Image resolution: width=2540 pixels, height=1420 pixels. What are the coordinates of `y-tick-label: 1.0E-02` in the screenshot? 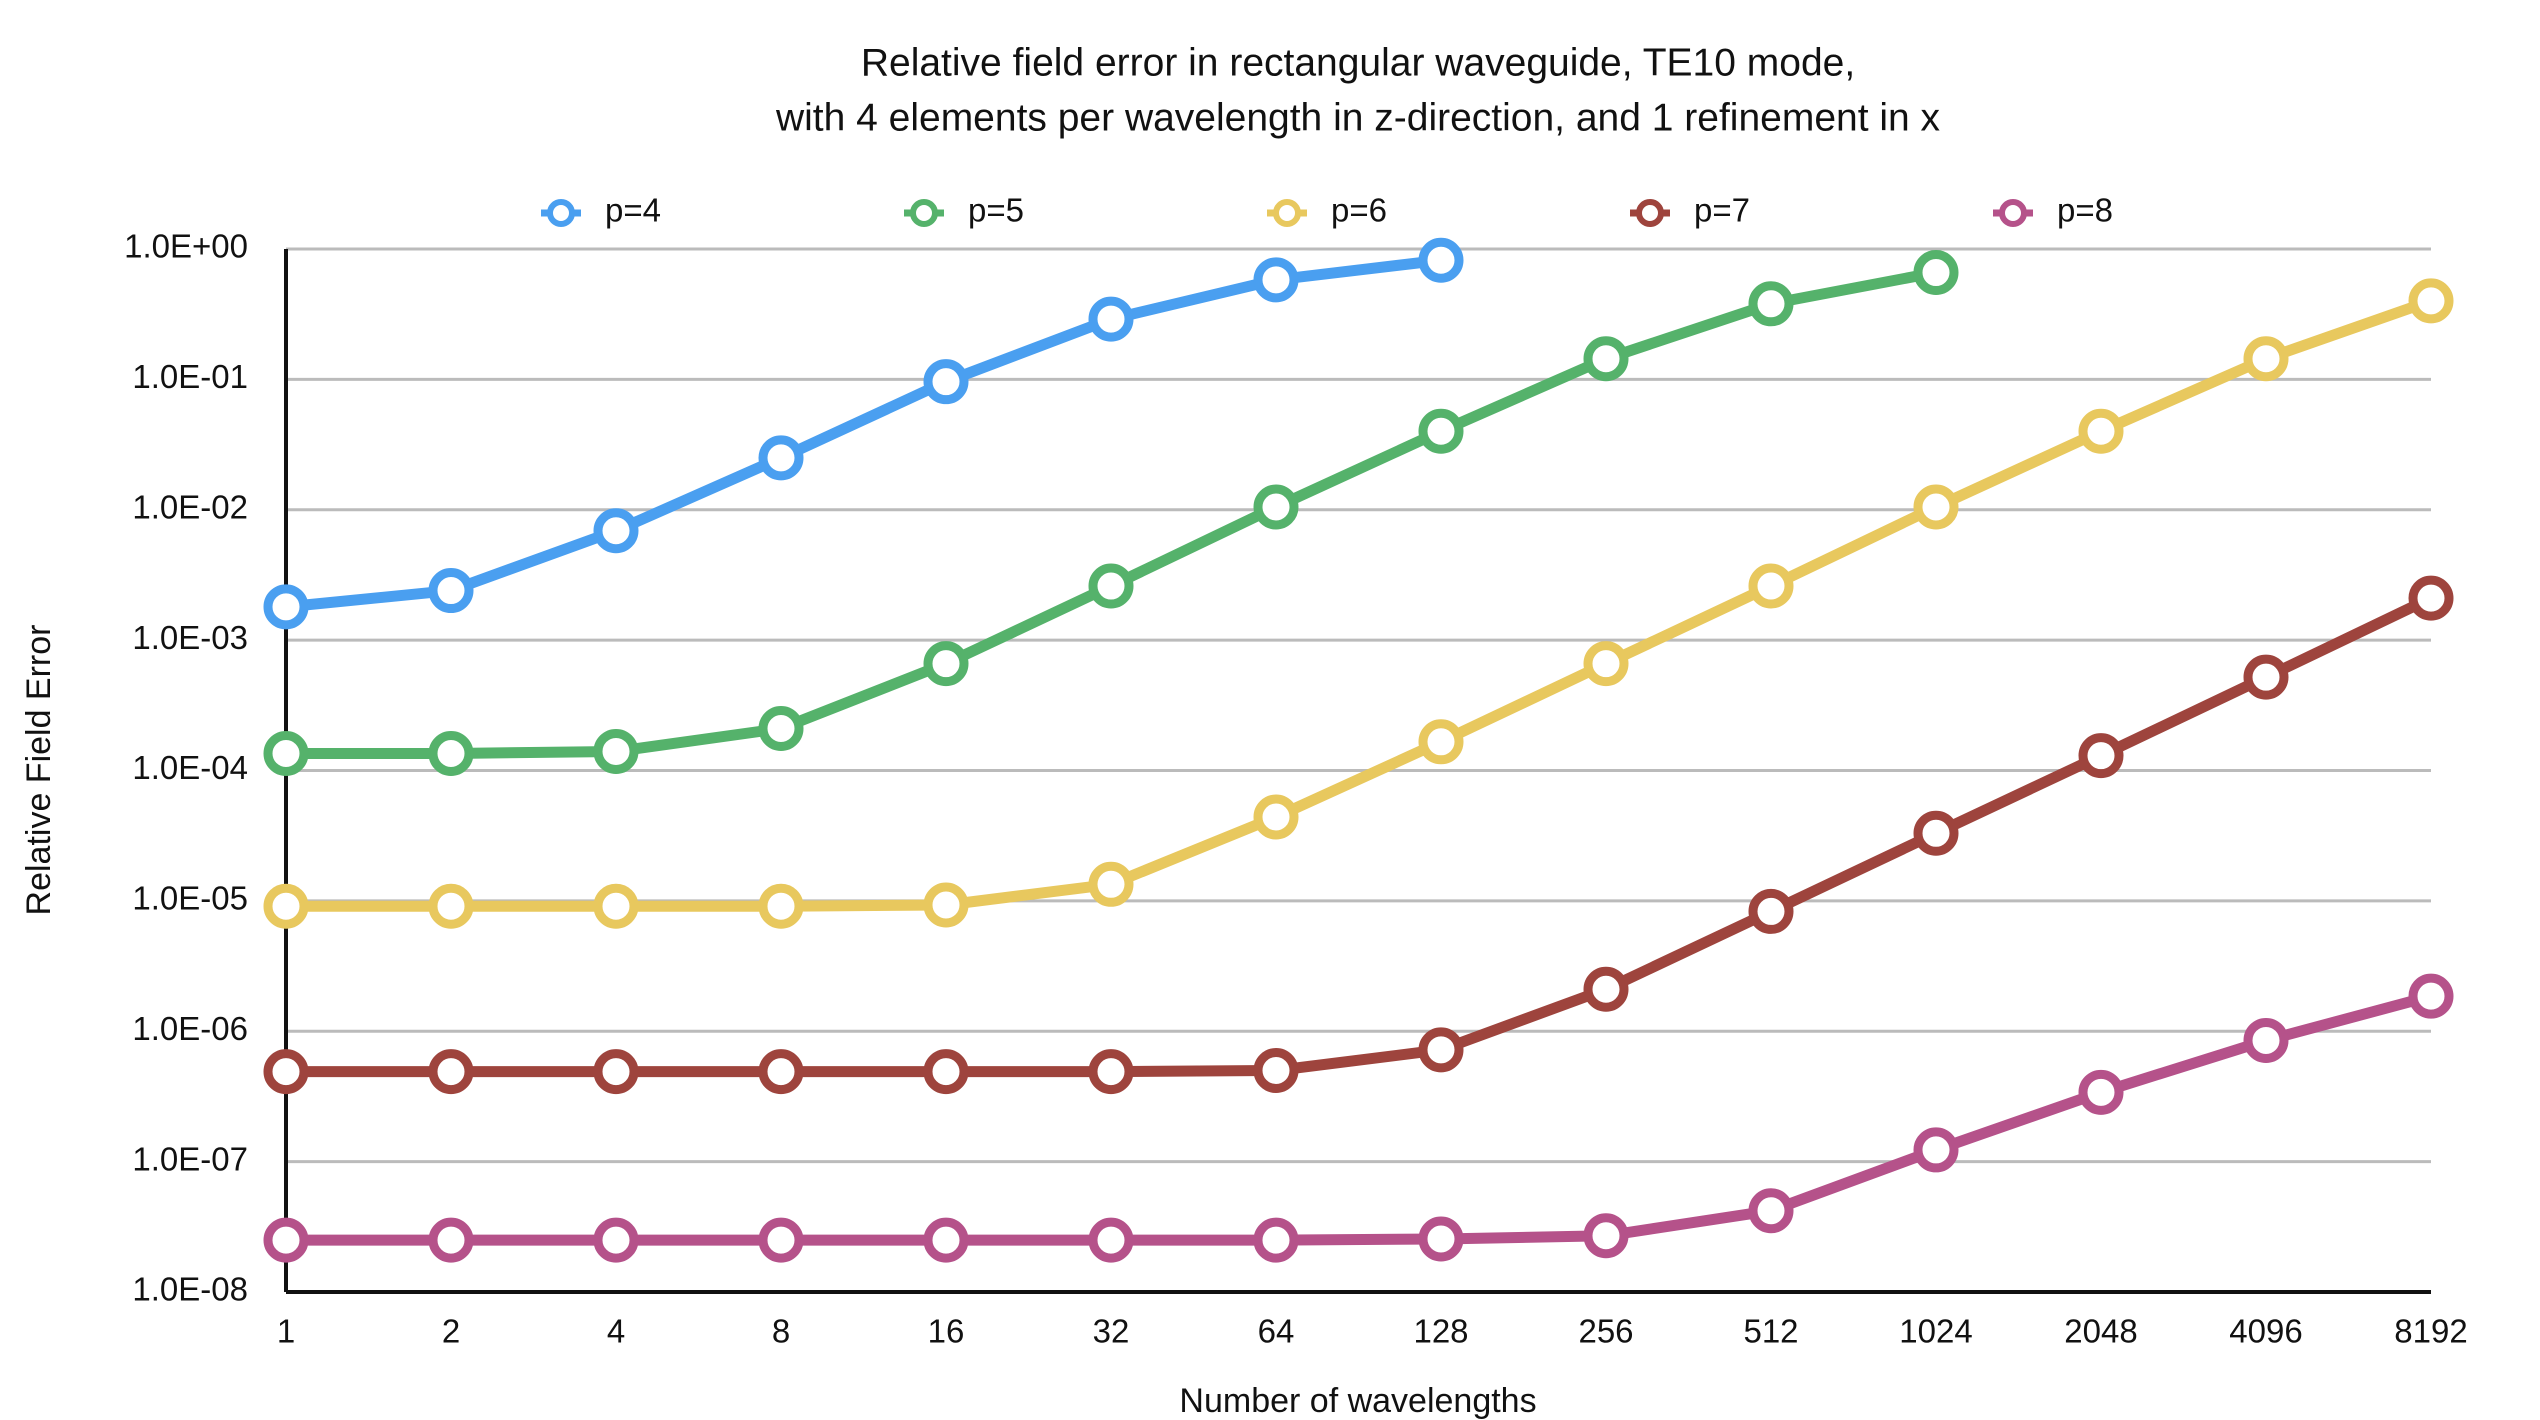 It's located at (190, 506).